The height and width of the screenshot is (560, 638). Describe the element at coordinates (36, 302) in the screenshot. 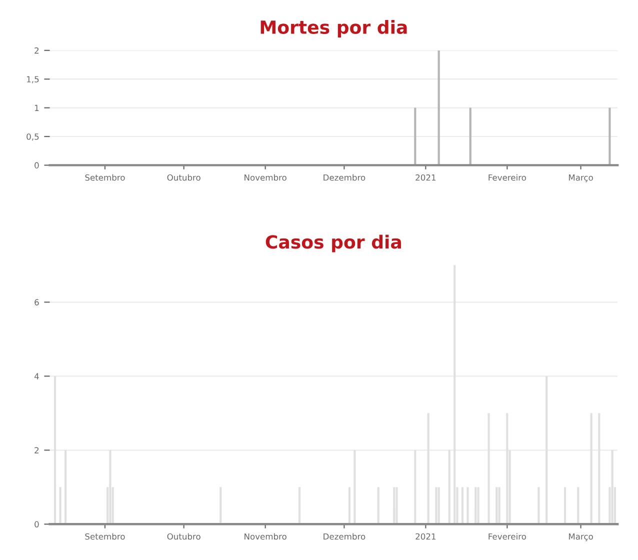

I see `y-tick-label: 6` at that location.